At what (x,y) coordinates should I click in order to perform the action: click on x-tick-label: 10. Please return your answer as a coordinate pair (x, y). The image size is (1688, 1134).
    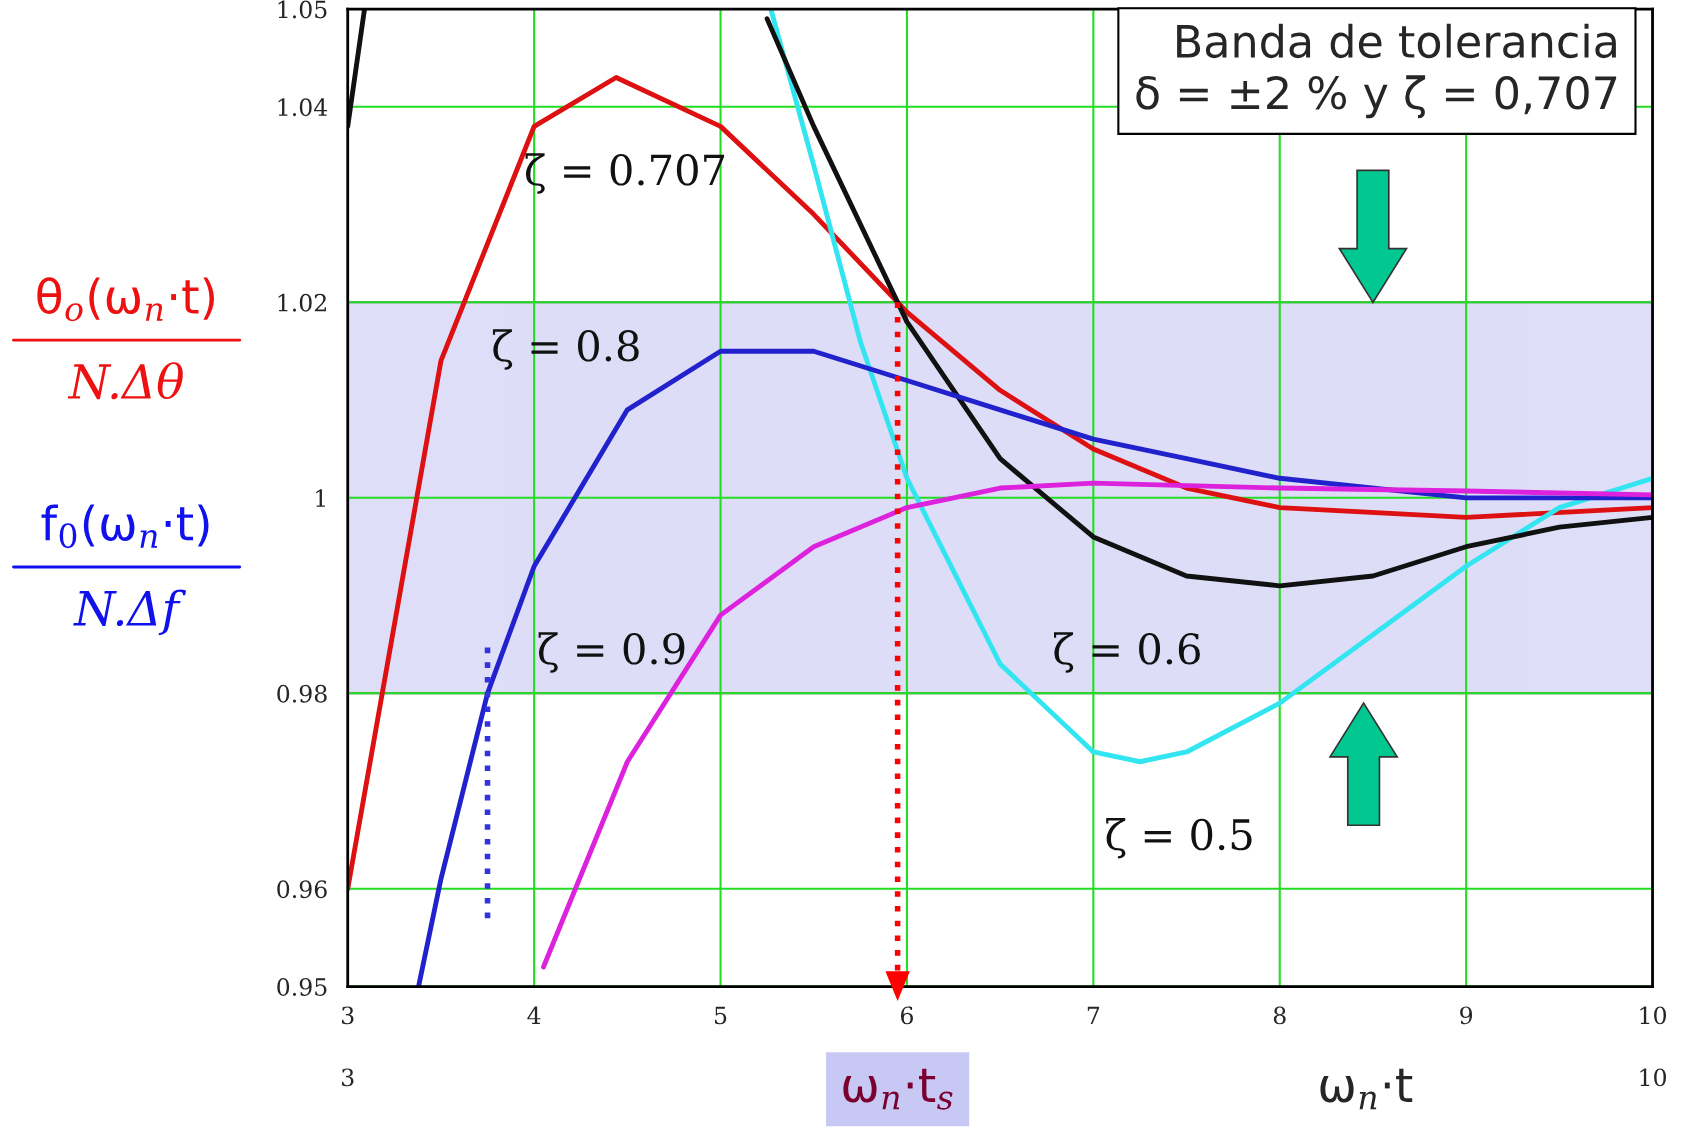
    Looking at the image, I should click on (1653, 1015).